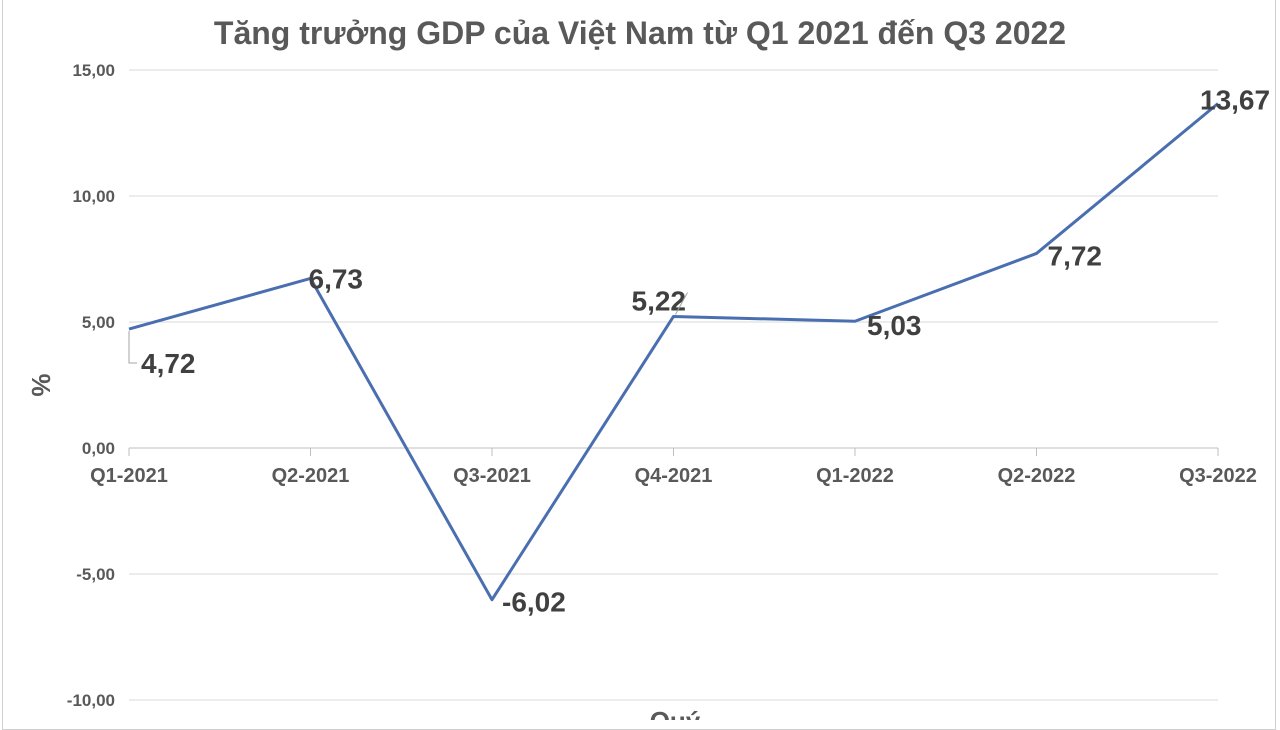 The image size is (1280, 730). I want to click on x-tick-label: Q1-2021, so click(129, 476).